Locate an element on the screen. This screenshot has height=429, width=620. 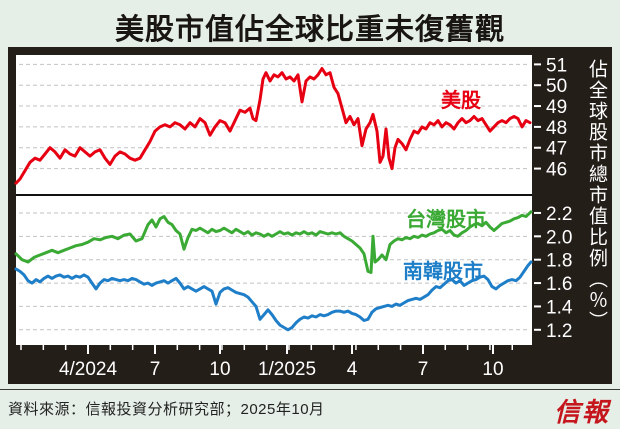
legend-us-stocks: 美股 is located at coordinates (461, 101).